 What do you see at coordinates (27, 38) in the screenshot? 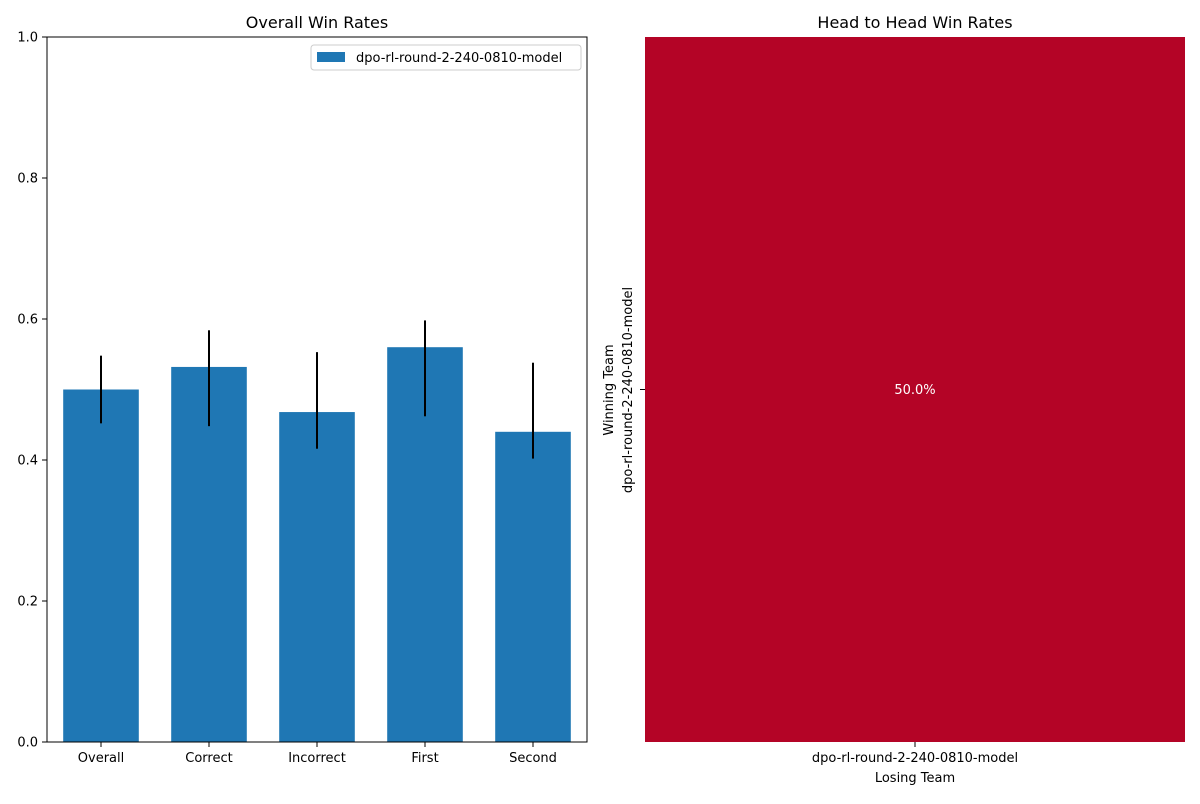
I see `y-tick-label: 1.0` at bounding box center [27, 38].